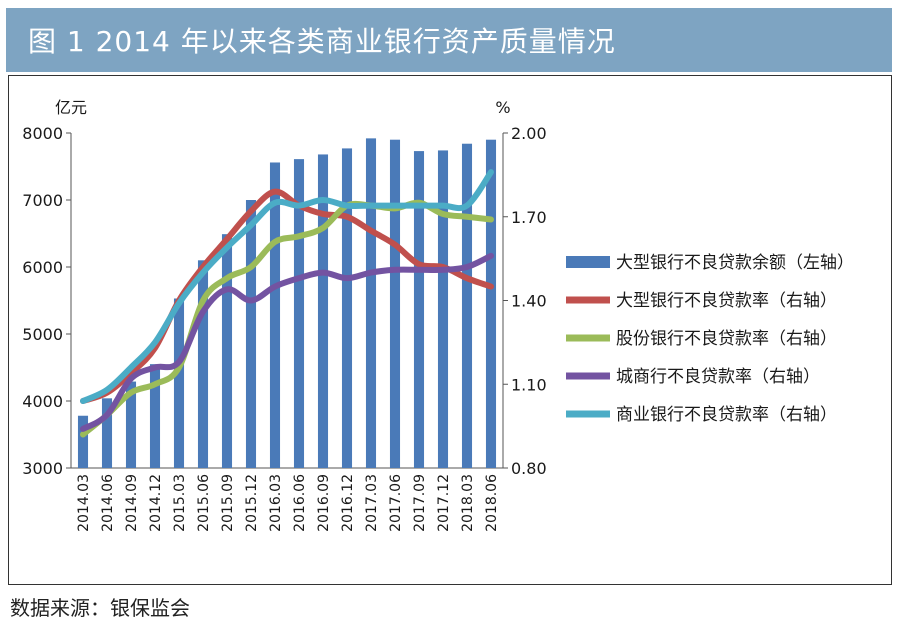  I want to click on left-tick-label: 8000, so click(42, 133).